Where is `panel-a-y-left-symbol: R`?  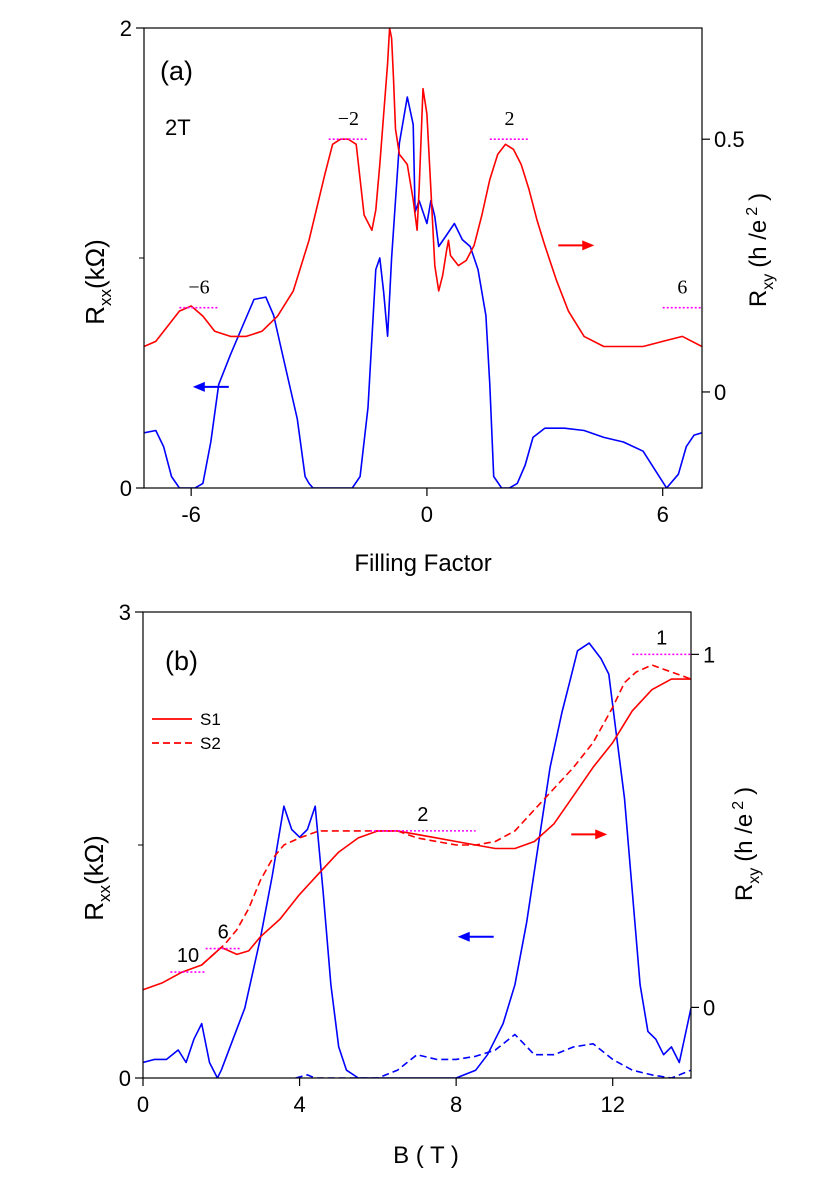 panel-a-y-left-symbol: R is located at coordinates (95, 315).